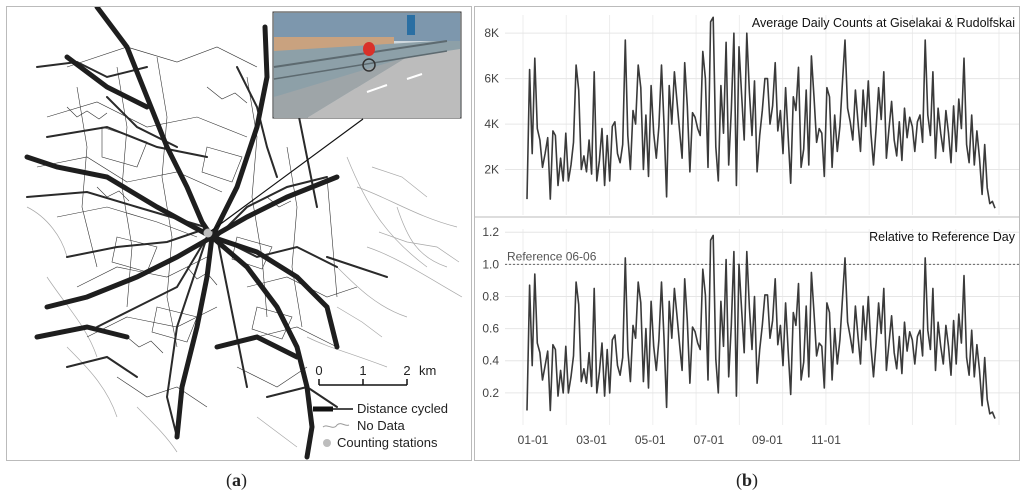  What do you see at coordinates (367, 65) in the screenshot?
I see `photo-inset` at bounding box center [367, 65].